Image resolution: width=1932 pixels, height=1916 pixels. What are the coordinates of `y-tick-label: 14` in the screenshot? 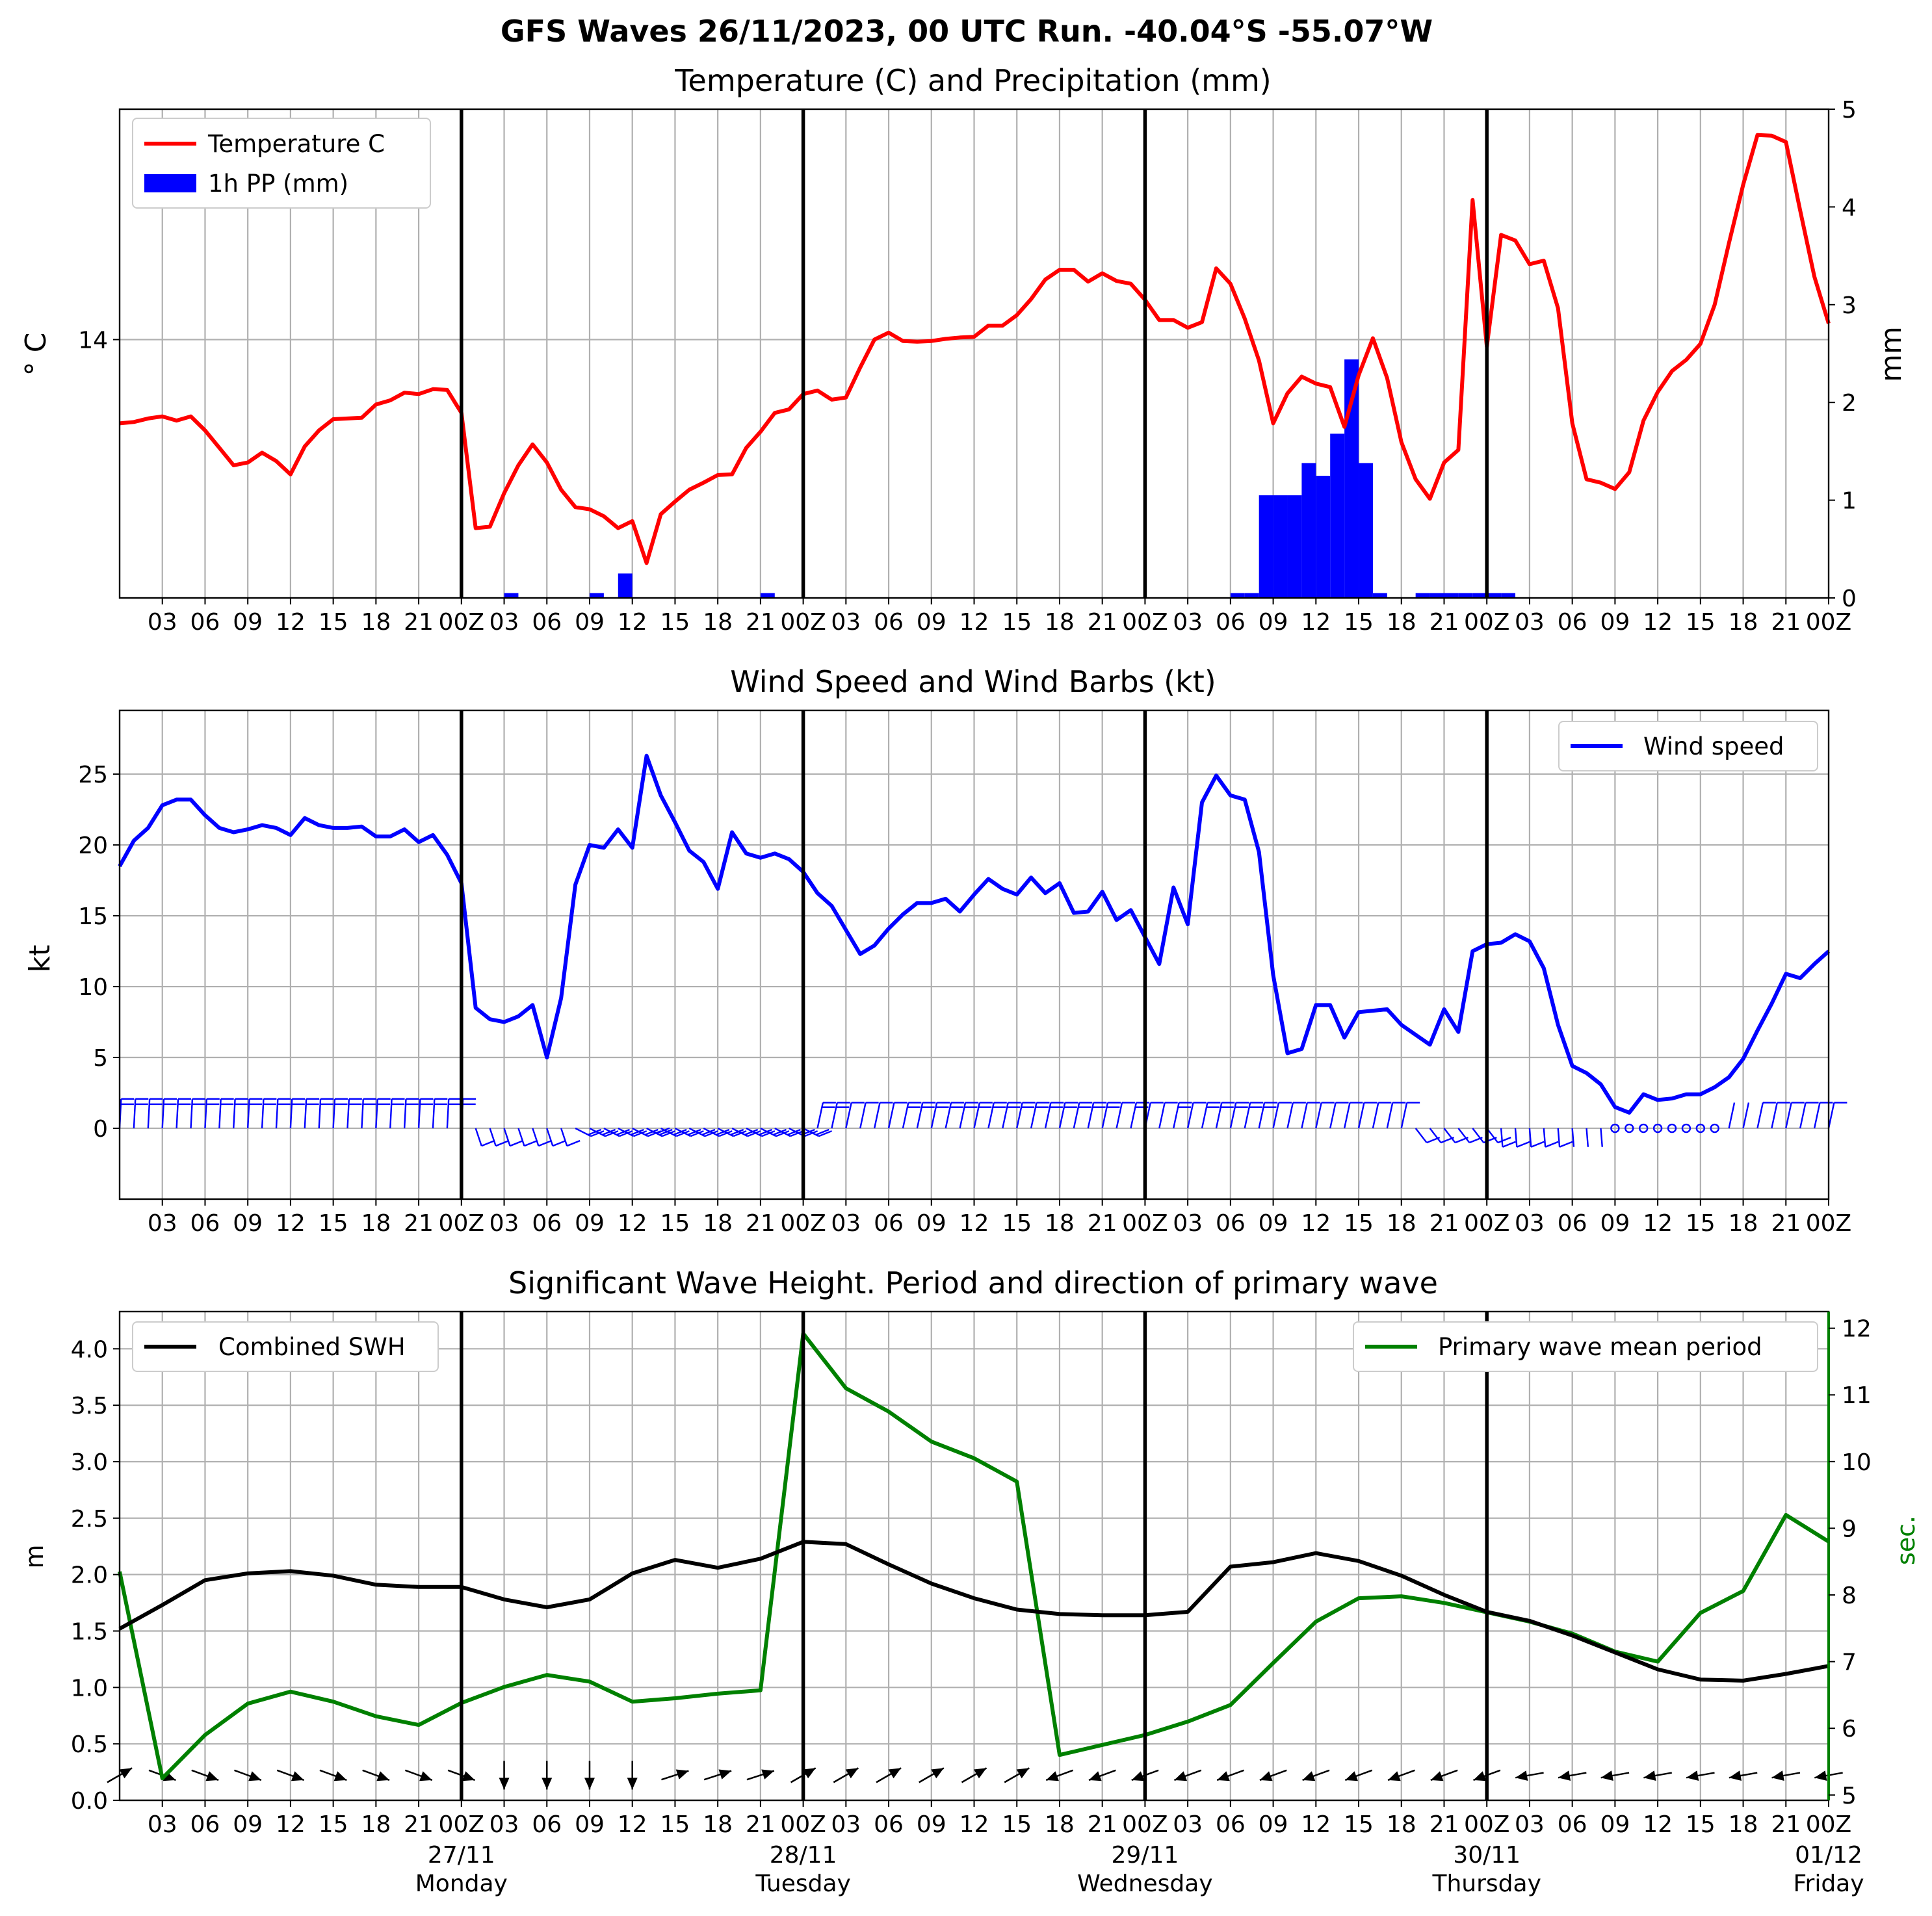 It's located at (93, 341).